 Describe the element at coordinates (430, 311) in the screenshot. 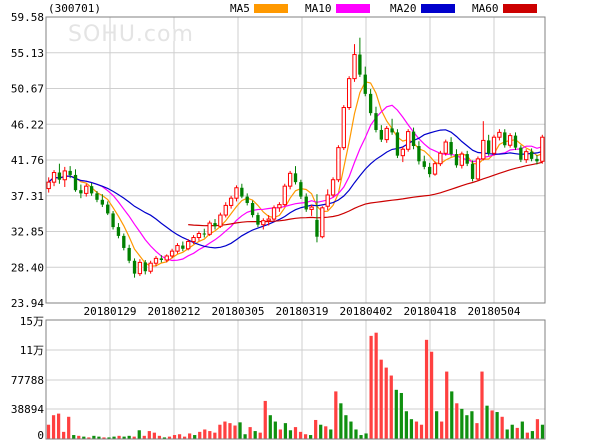

I see `date-tick-label: 20180418` at that location.